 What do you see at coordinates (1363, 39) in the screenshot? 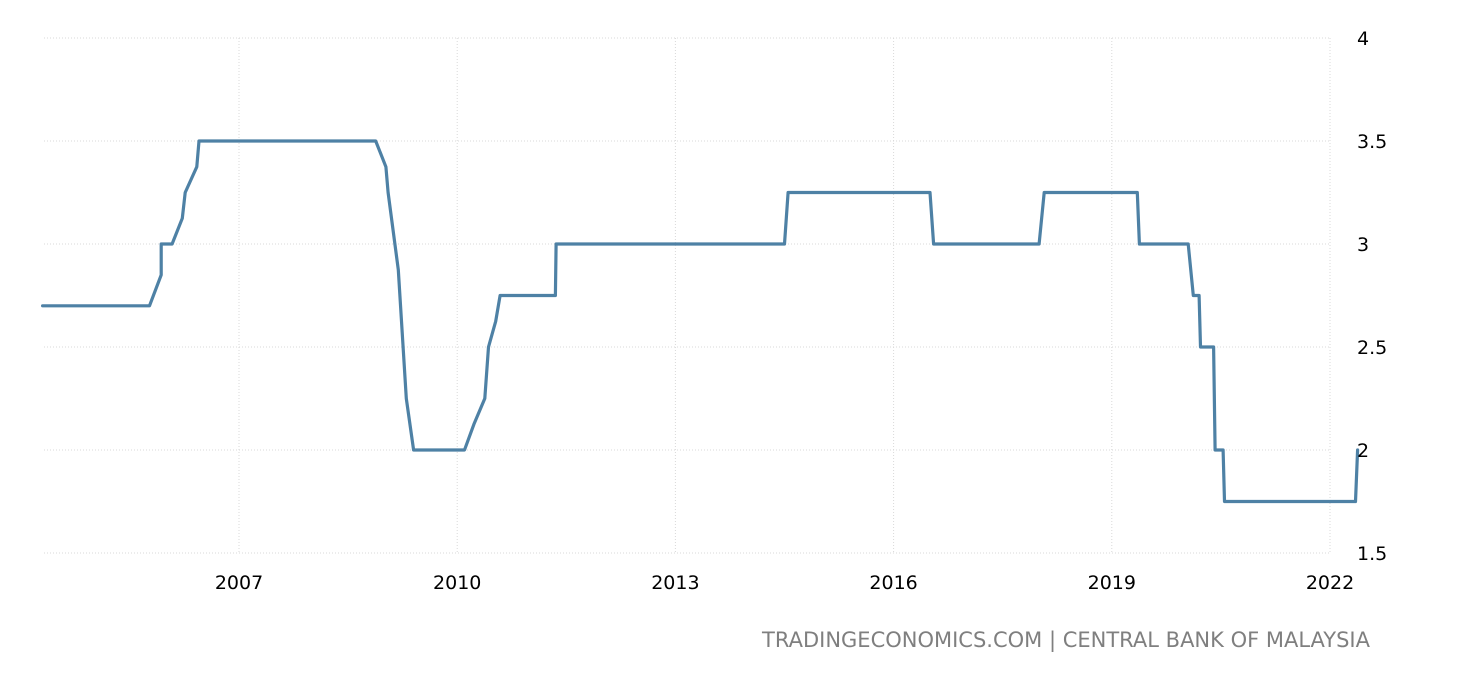
I see `y-tick-label: 4` at bounding box center [1363, 39].